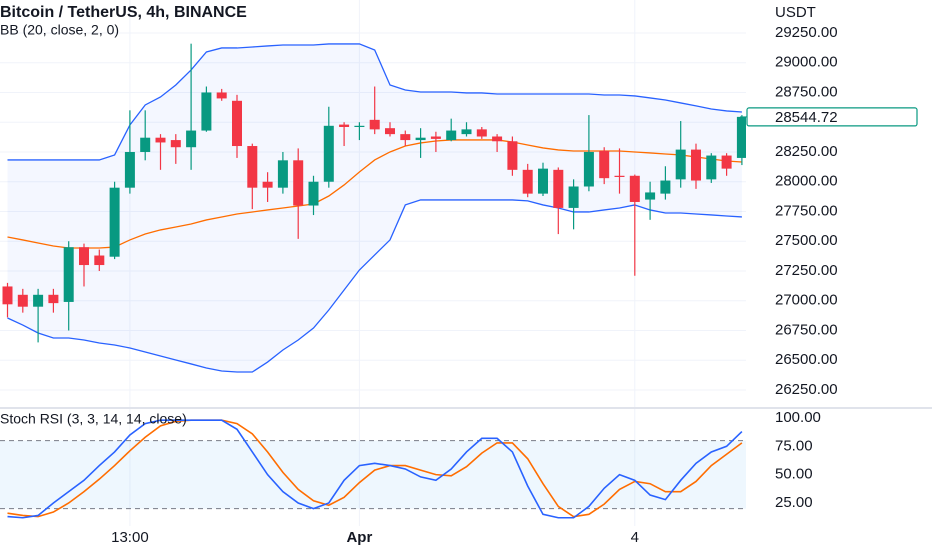 The width and height of the screenshot is (932, 550). What do you see at coordinates (798, 417) in the screenshot?
I see `y-tick-label: 100.00` at bounding box center [798, 417].